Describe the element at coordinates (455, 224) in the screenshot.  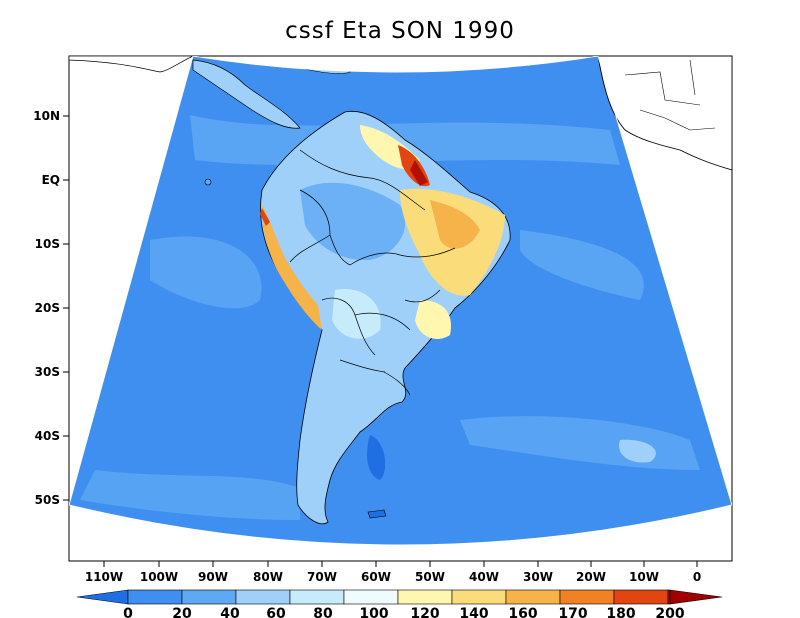
I see `ne-brazil-hot` at that location.